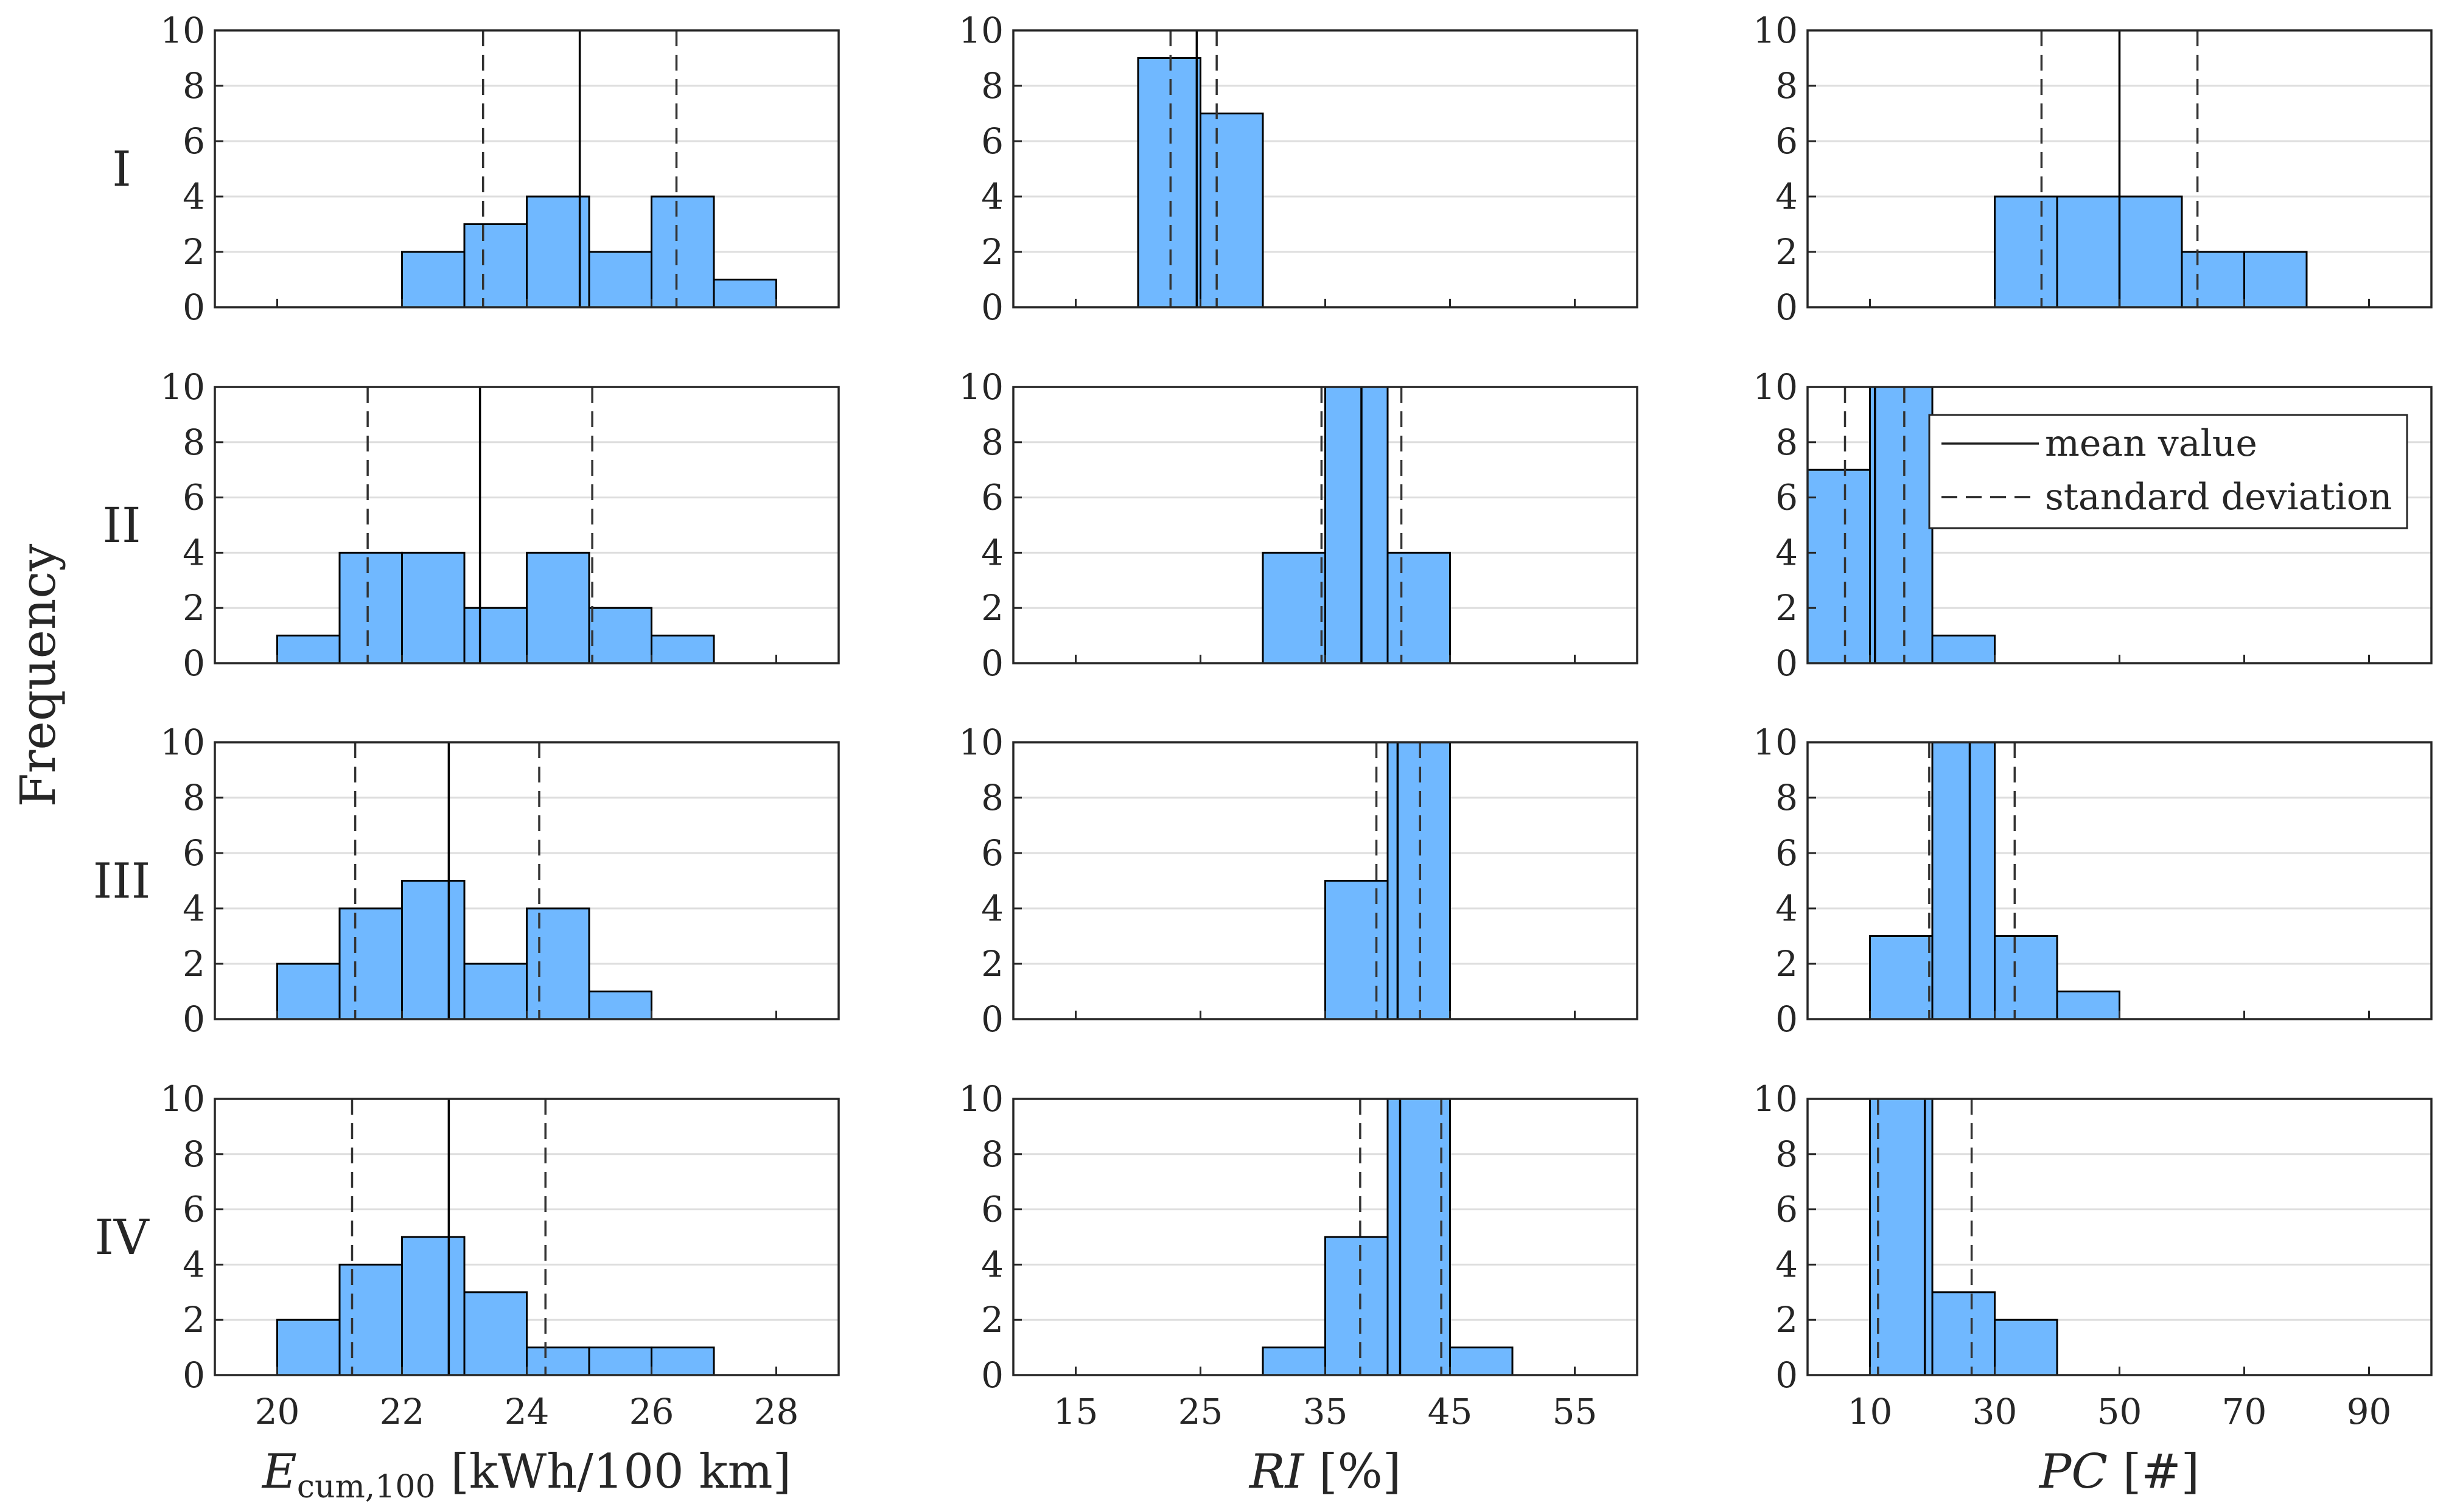 This screenshot has height=1512, width=2446. Describe the element at coordinates (122, 881) in the screenshot. I see `row-label: III` at that location.